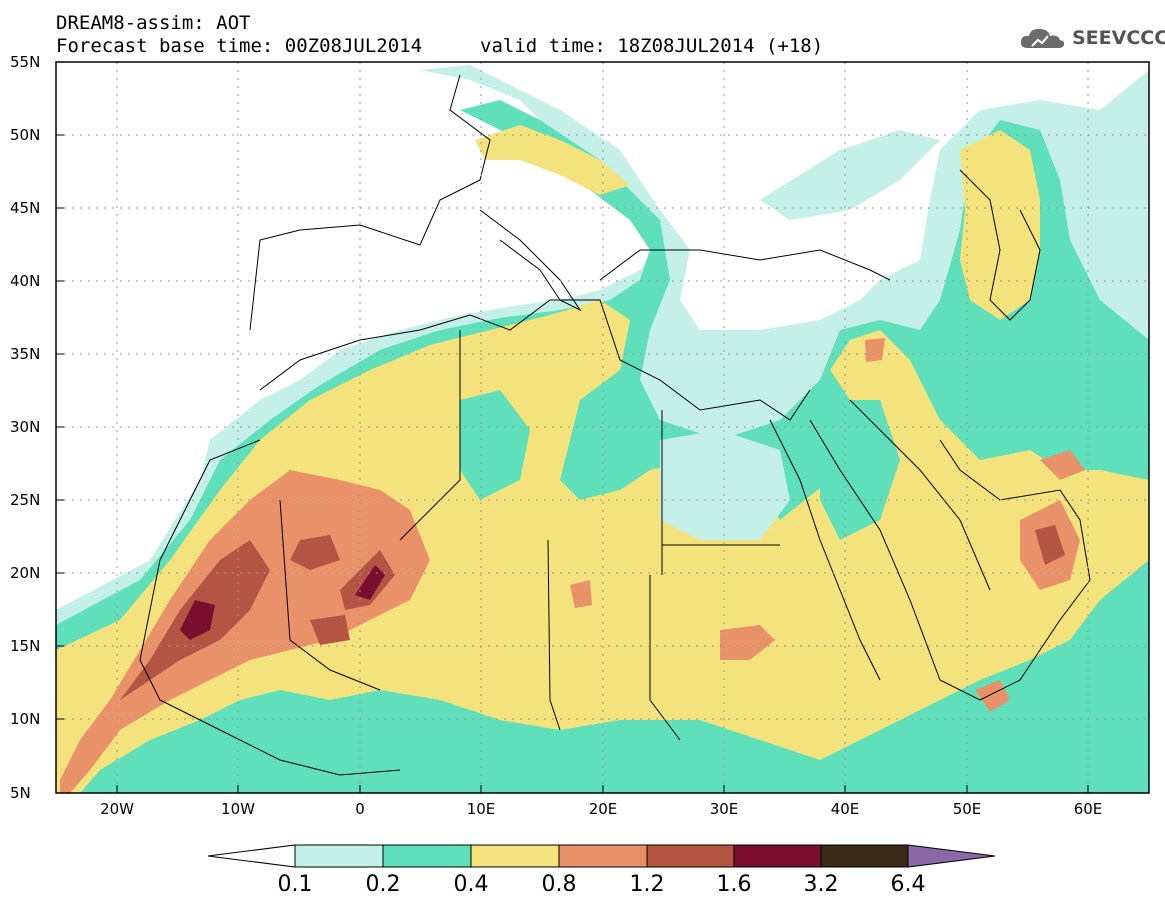  What do you see at coordinates (845, 809) in the screenshot?
I see `lon-label-40e: 40E` at bounding box center [845, 809].